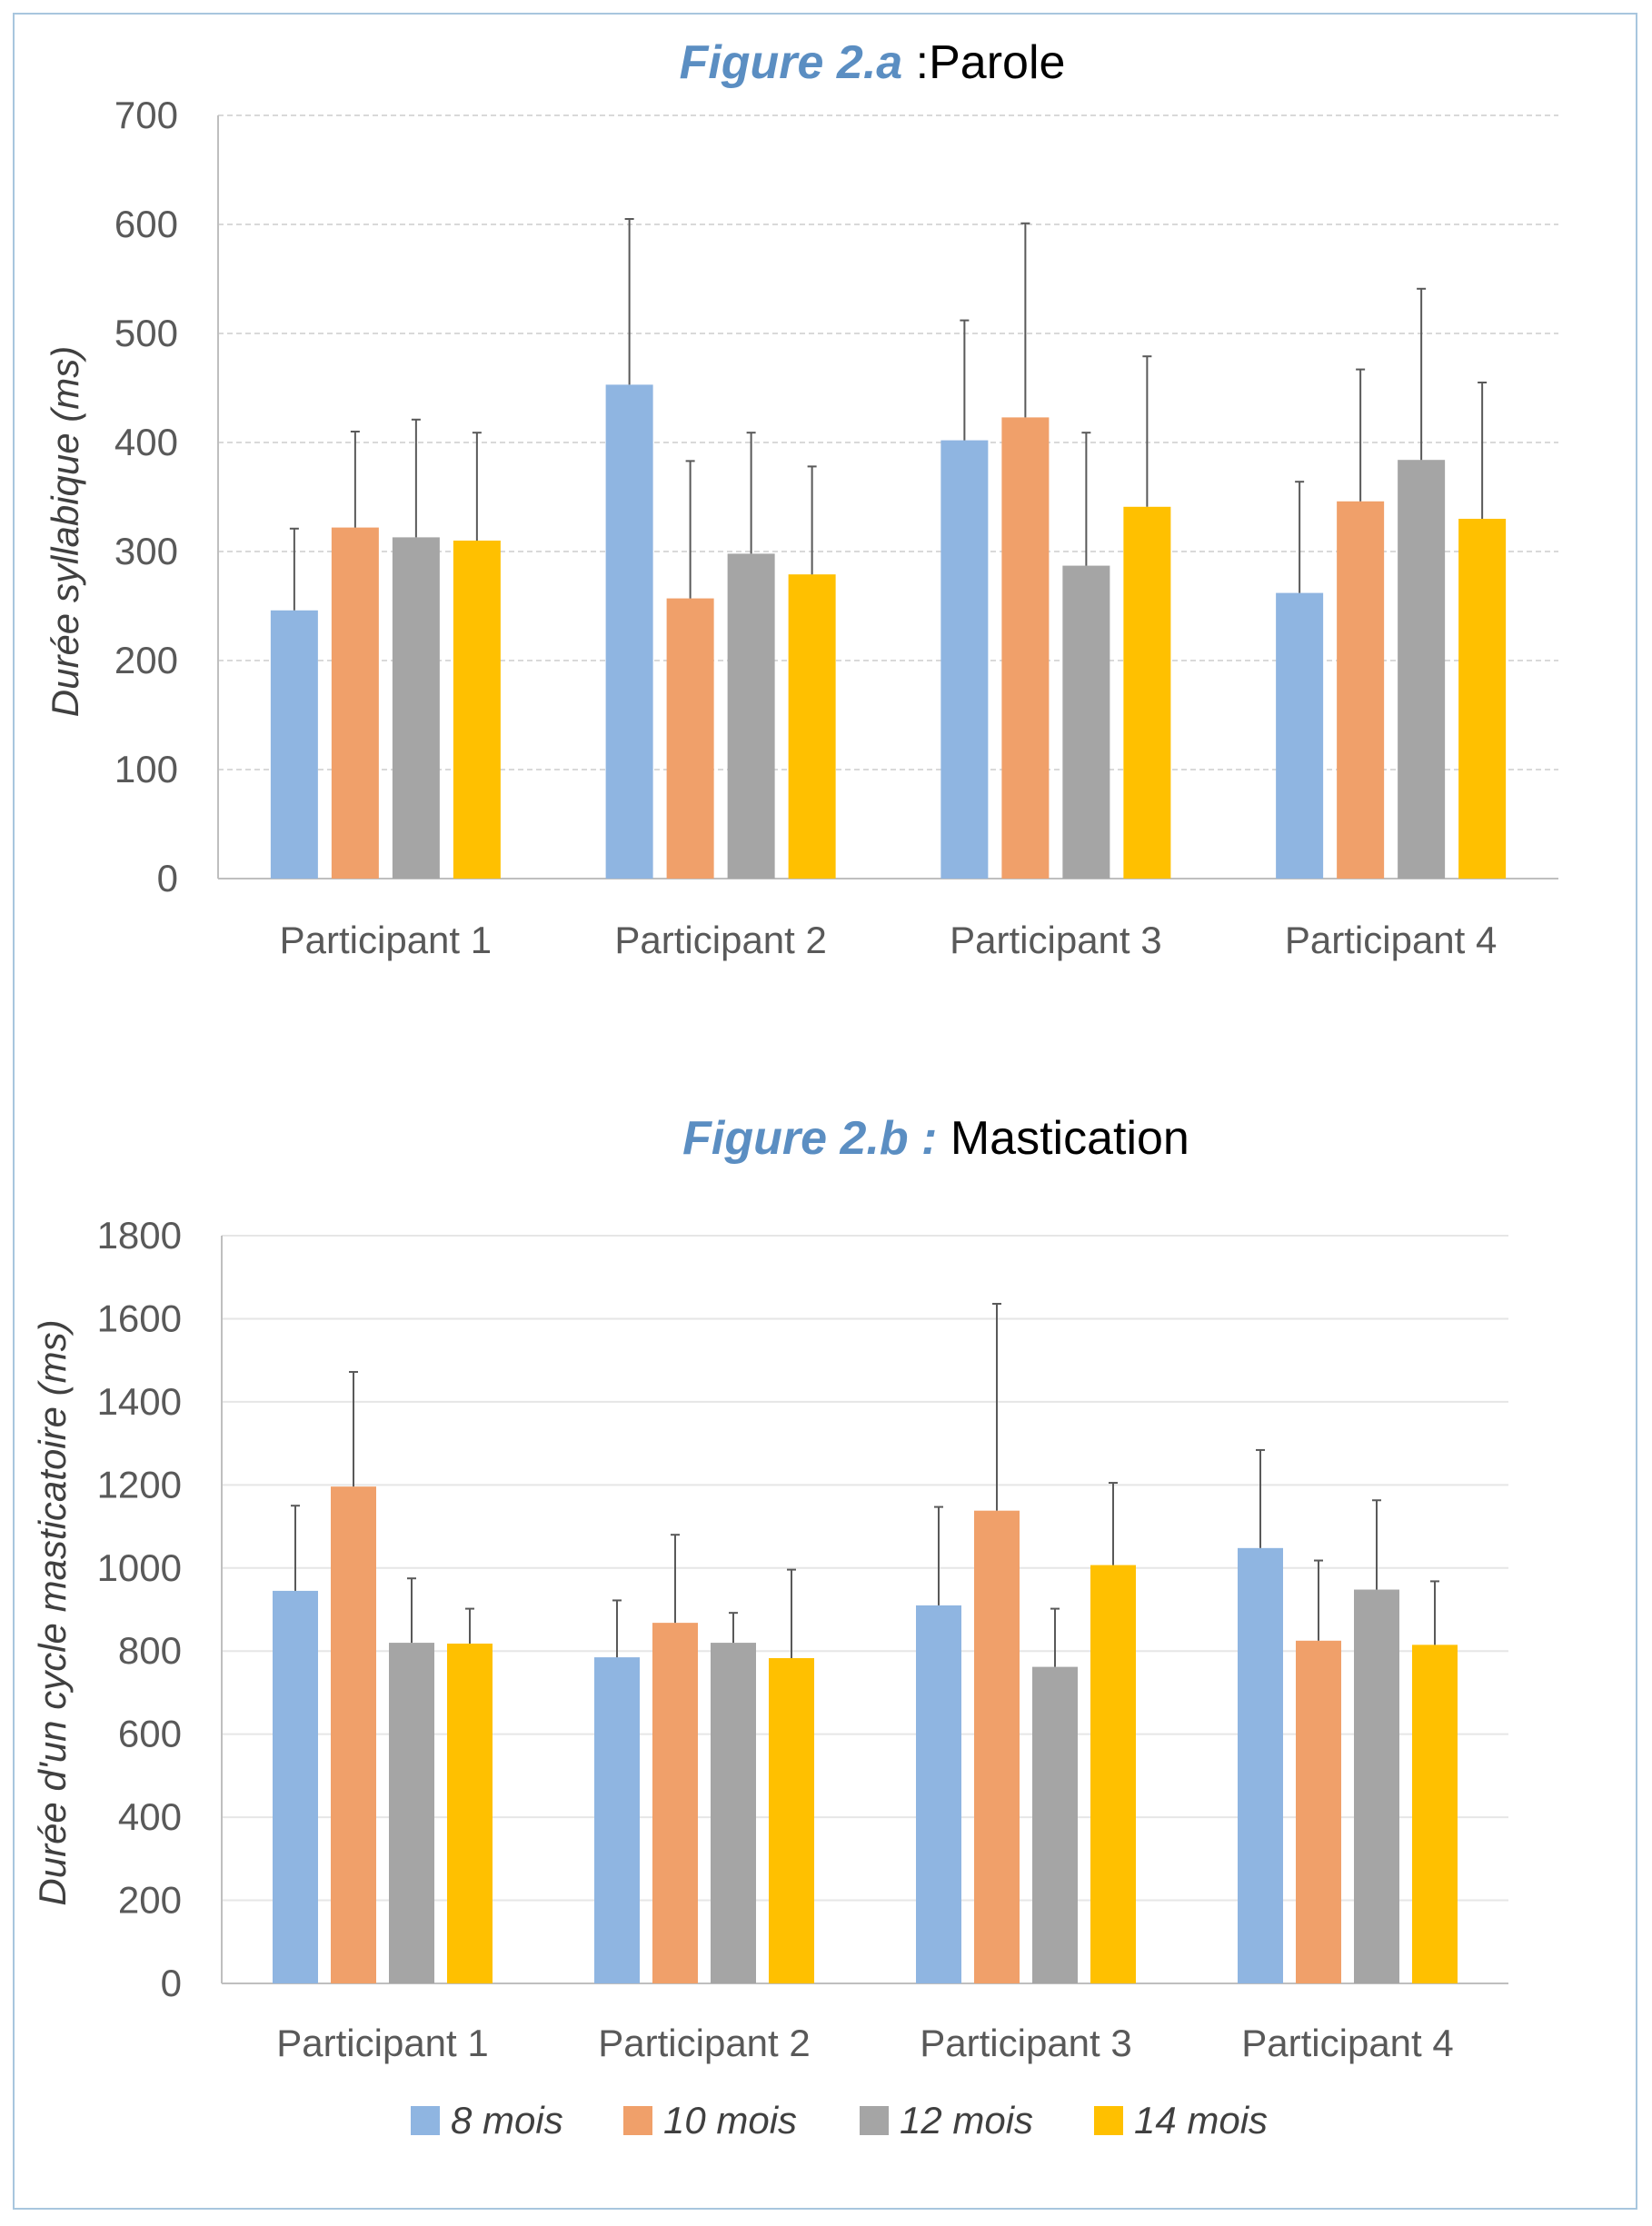  What do you see at coordinates (1025, 2043) in the screenshot?
I see `chart-b-x-category-label: Participant 3` at bounding box center [1025, 2043].